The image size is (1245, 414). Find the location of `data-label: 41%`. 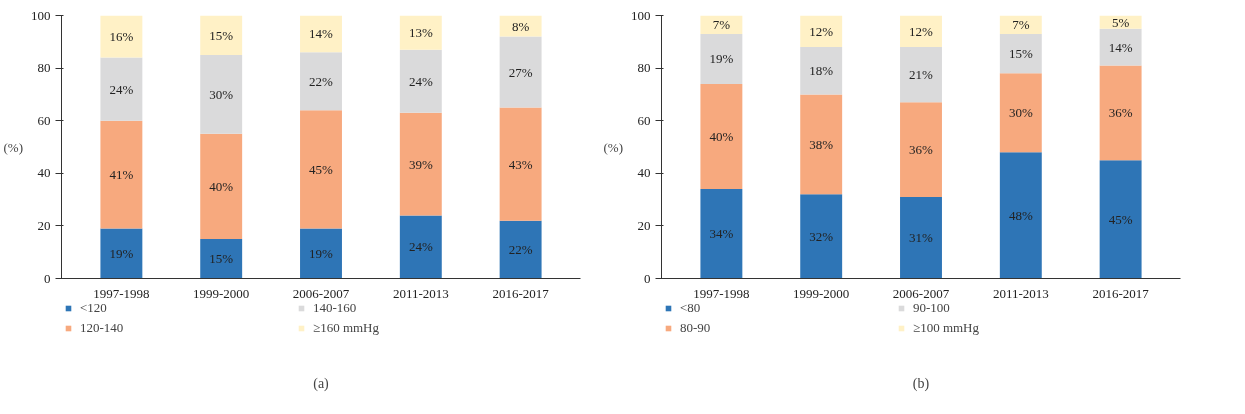

data-label: 41% is located at coordinates (121, 175).